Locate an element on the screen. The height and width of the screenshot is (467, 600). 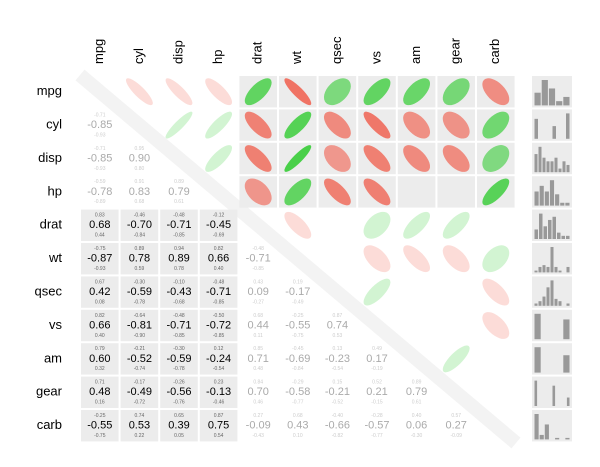
correlation-upper-bound: 0.95 is located at coordinates (140, 149).